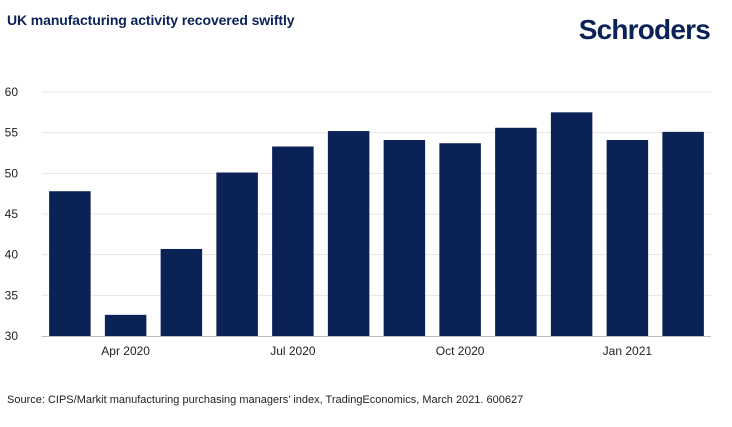 The width and height of the screenshot is (732, 427). I want to click on x-axis-ticks: Apr 2020 Jul 2020 Oct 2020 Jan 2021, so click(376, 351).